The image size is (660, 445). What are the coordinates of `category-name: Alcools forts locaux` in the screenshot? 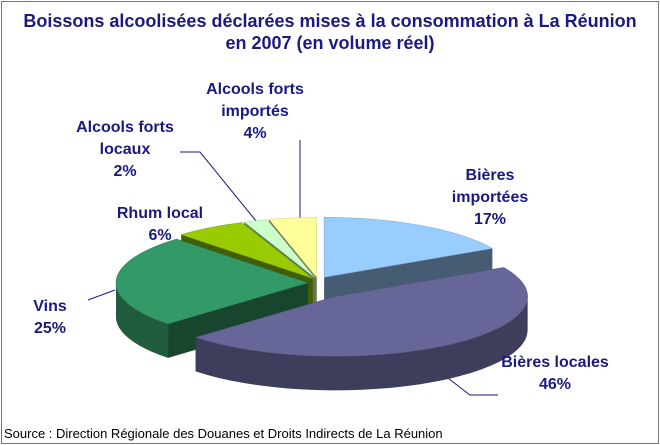 It's located at (125, 138).